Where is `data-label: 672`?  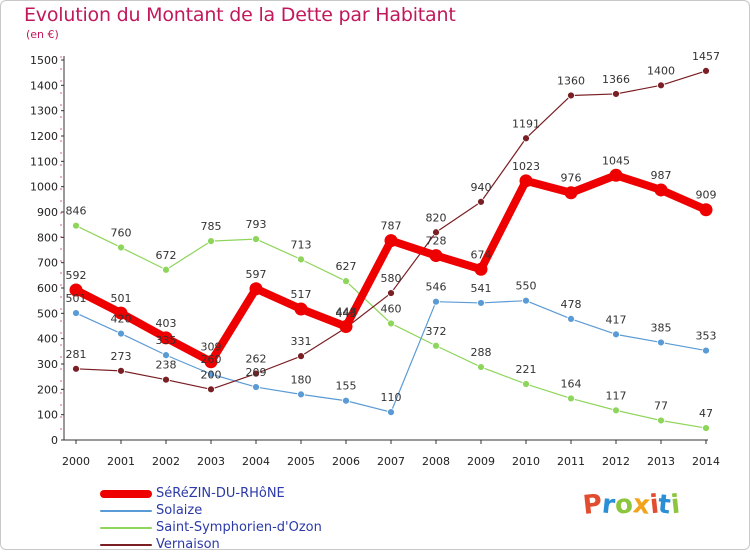
data-label: 672 is located at coordinates (166, 255).